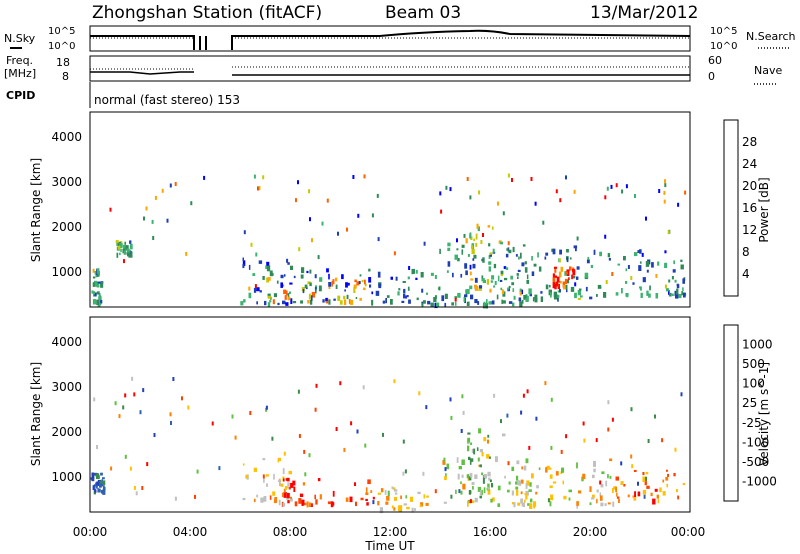 The image size is (800, 554). What do you see at coordinates (66, 137) in the screenshot?
I see `power-ytick: 4000` at bounding box center [66, 137].